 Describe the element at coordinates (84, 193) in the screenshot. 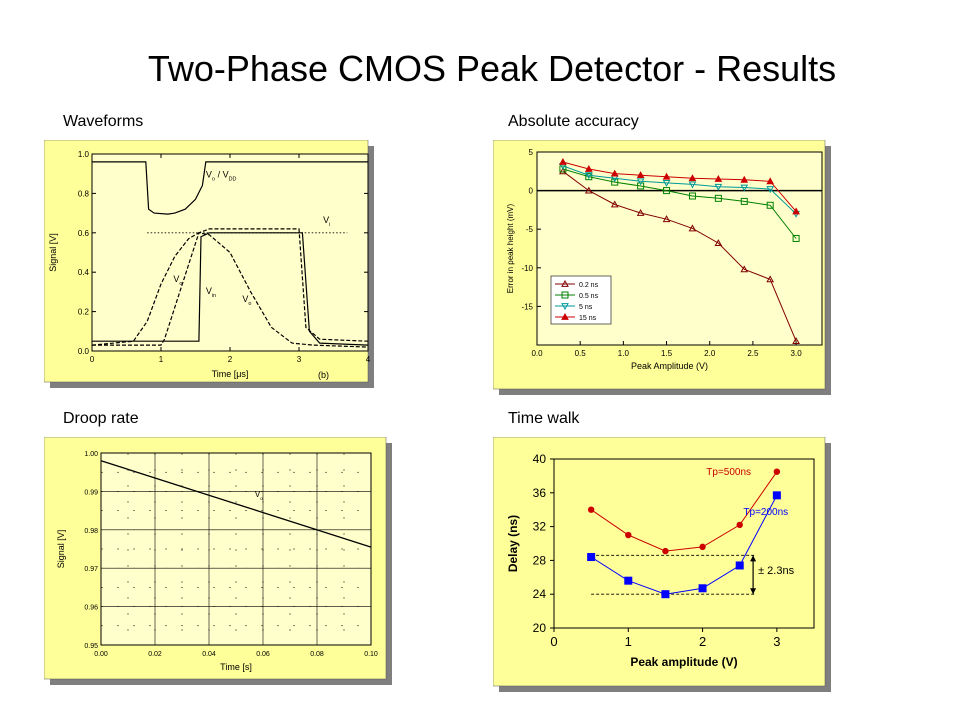

I see `y-tick-label: 0.8` at that location.